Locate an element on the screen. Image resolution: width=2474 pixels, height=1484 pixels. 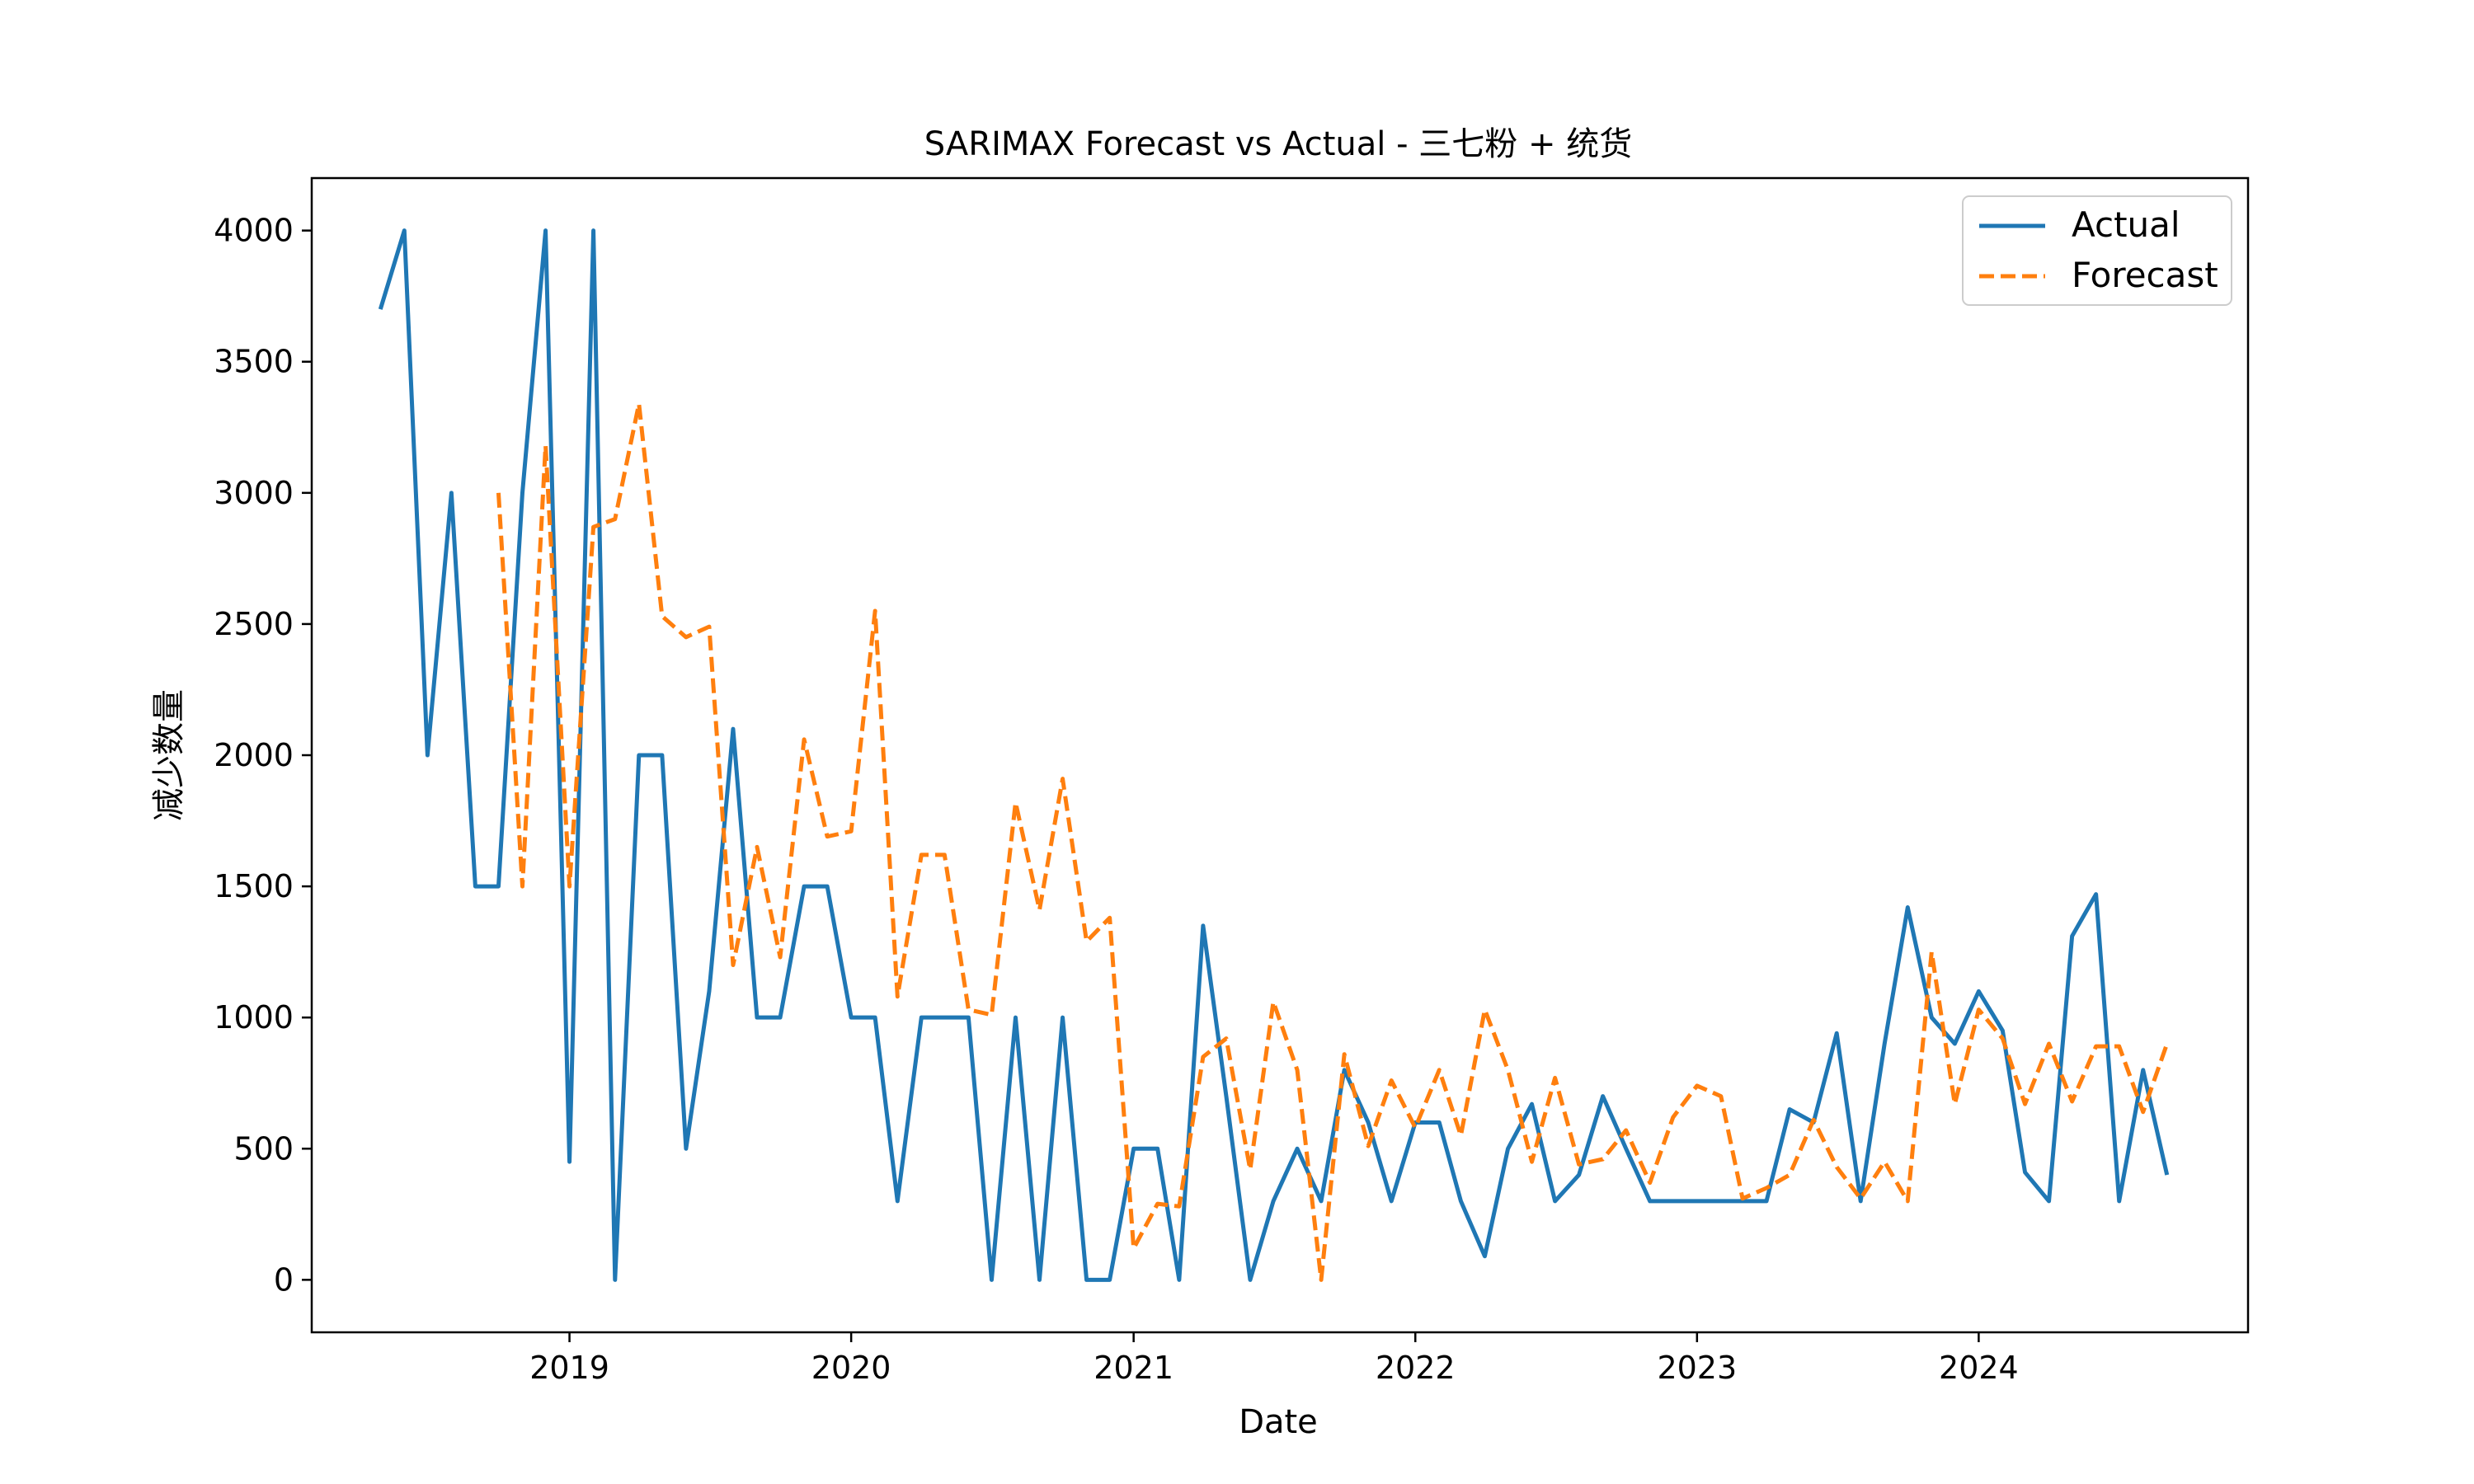
y-tick-label: 3500 is located at coordinates (254, 362).